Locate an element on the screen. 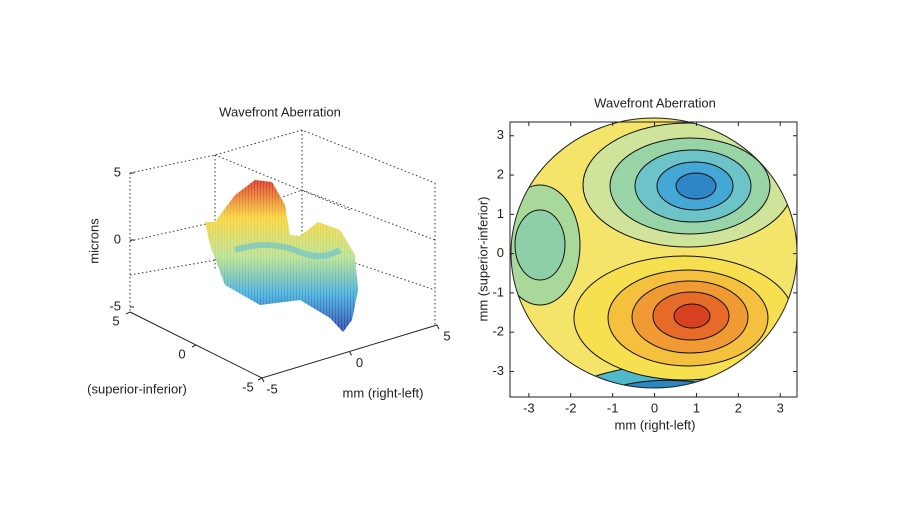 The height and width of the screenshot is (509, 912). y-tick-label: 5 is located at coordinates (115, 320).